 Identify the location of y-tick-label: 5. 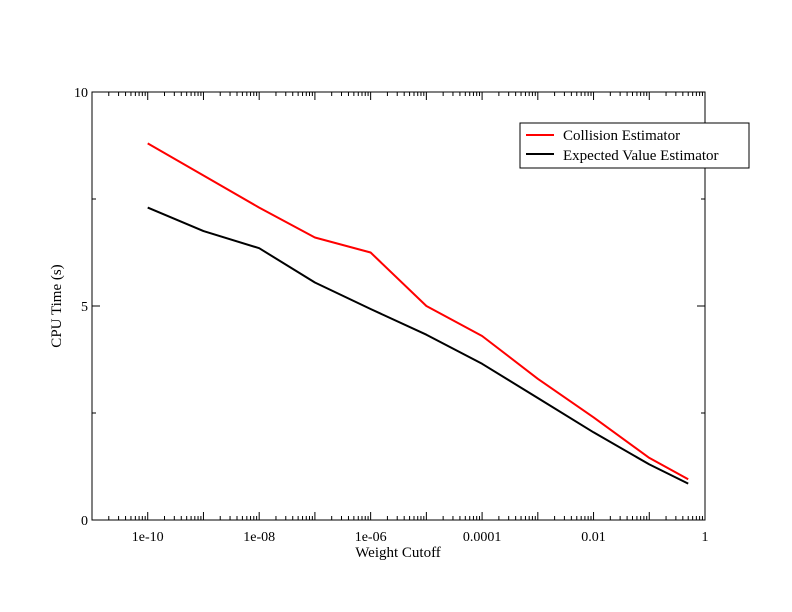
(84, 307).